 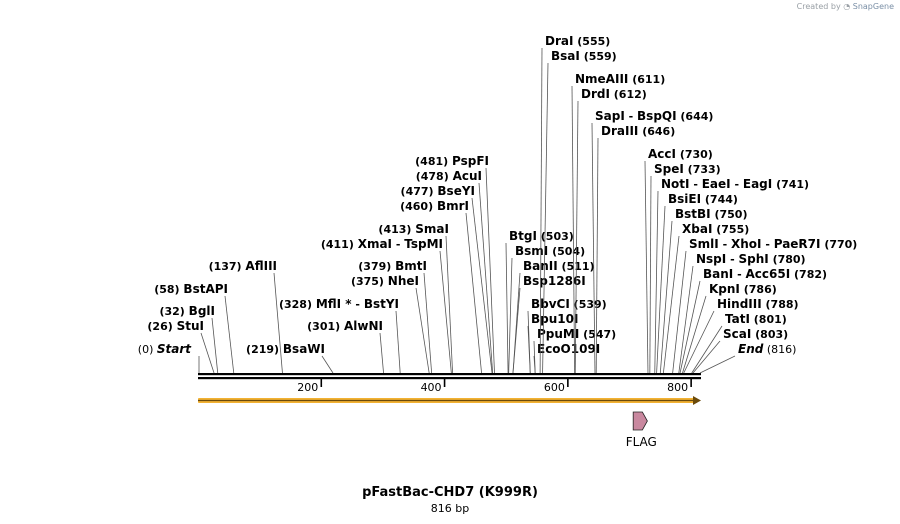 I want to click on site-position: (750), so click(x=729, y=214).